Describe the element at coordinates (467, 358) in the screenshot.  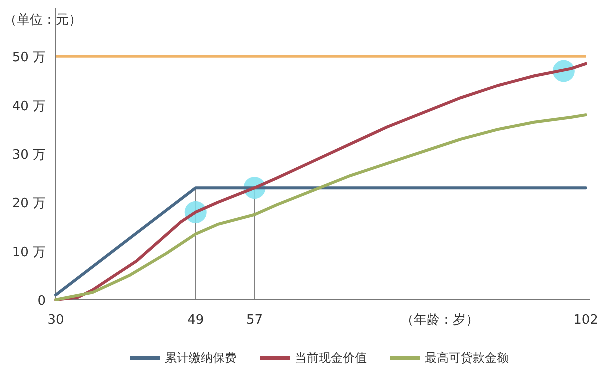
I see `legend-label: 最高可贷款金额` at that location.